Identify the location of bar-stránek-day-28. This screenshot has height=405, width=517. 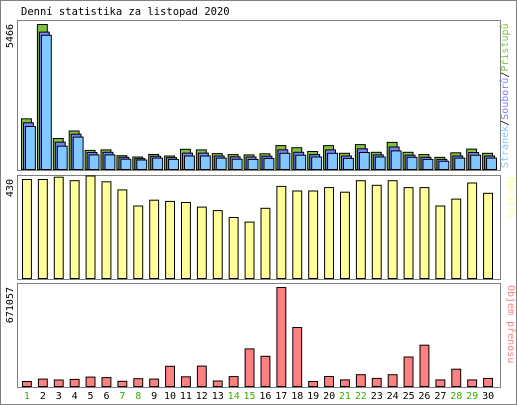
(460, 164).